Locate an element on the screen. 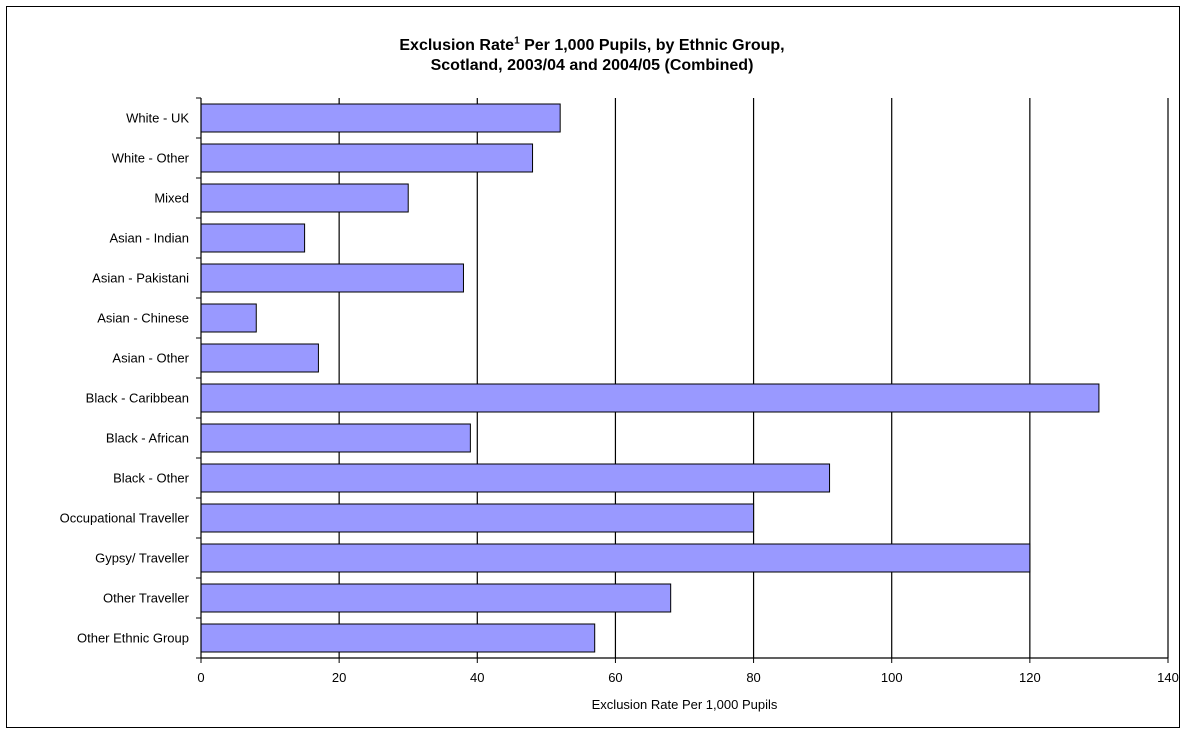 The height and width of the screenshot is (734, 1184). chart-title-text-rest: Per 1,000 Pupils, by Ethnic Group, is located at coordinates (652, 45).